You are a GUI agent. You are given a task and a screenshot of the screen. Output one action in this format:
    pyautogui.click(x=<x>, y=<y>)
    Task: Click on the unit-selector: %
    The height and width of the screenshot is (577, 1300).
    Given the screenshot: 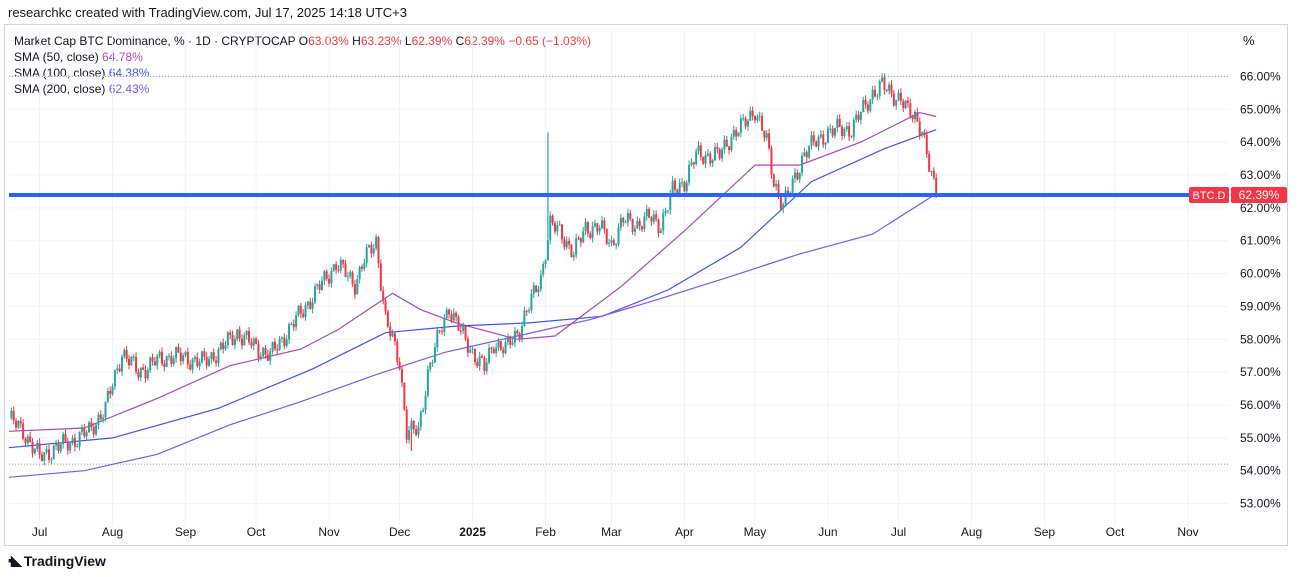 What is the action you would take?
    pyautogui.click(x=1249, y=40)
    